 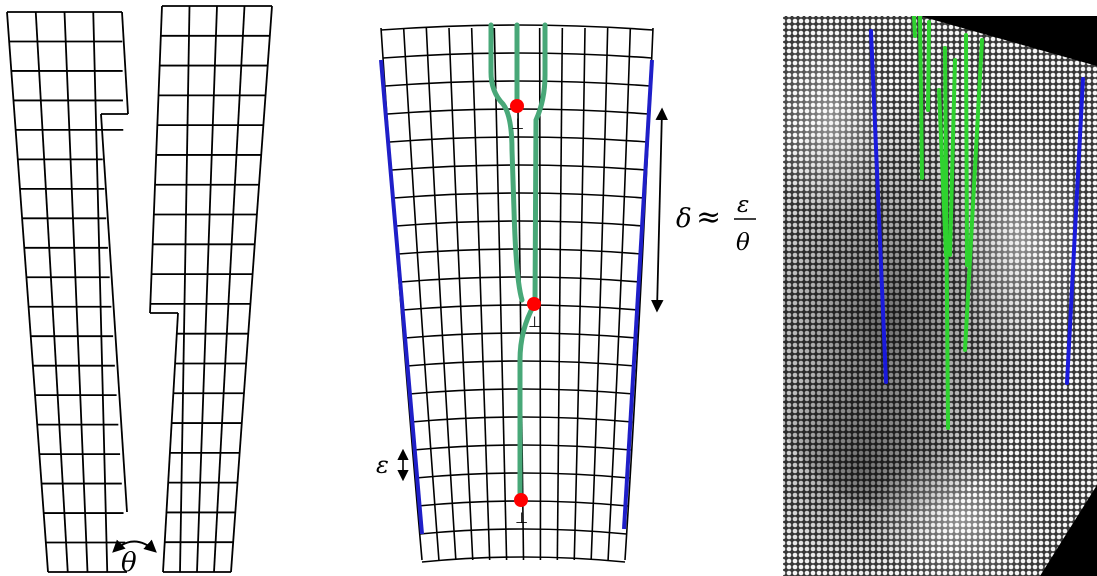 What do you see at coordinates (638, 294) in the screenshot?
I see `right-boundary-line` at bounding box center [638, 294].